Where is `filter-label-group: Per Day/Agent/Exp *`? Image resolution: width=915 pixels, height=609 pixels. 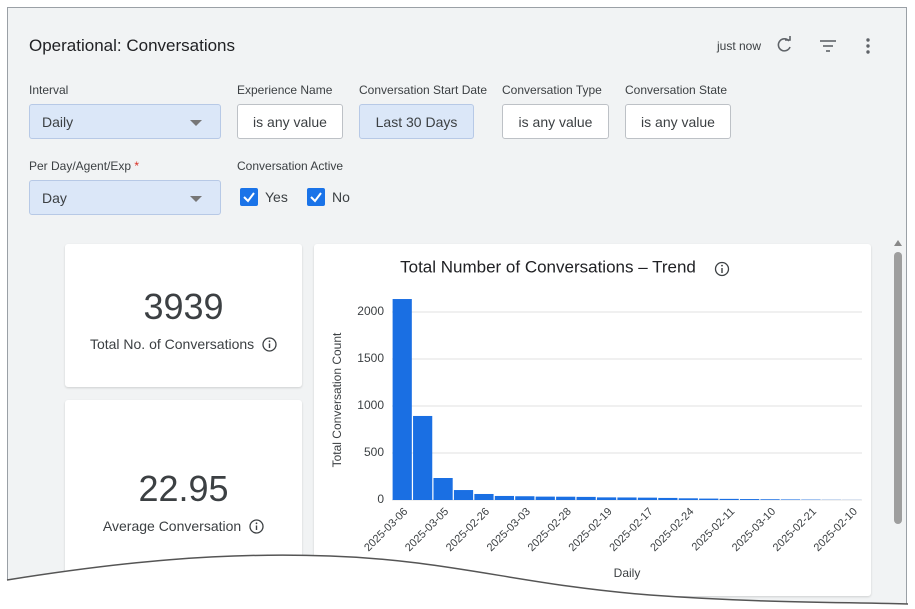
filter-label-group: Per Day/Agent/Exp * is located at coordinates (84, 166).